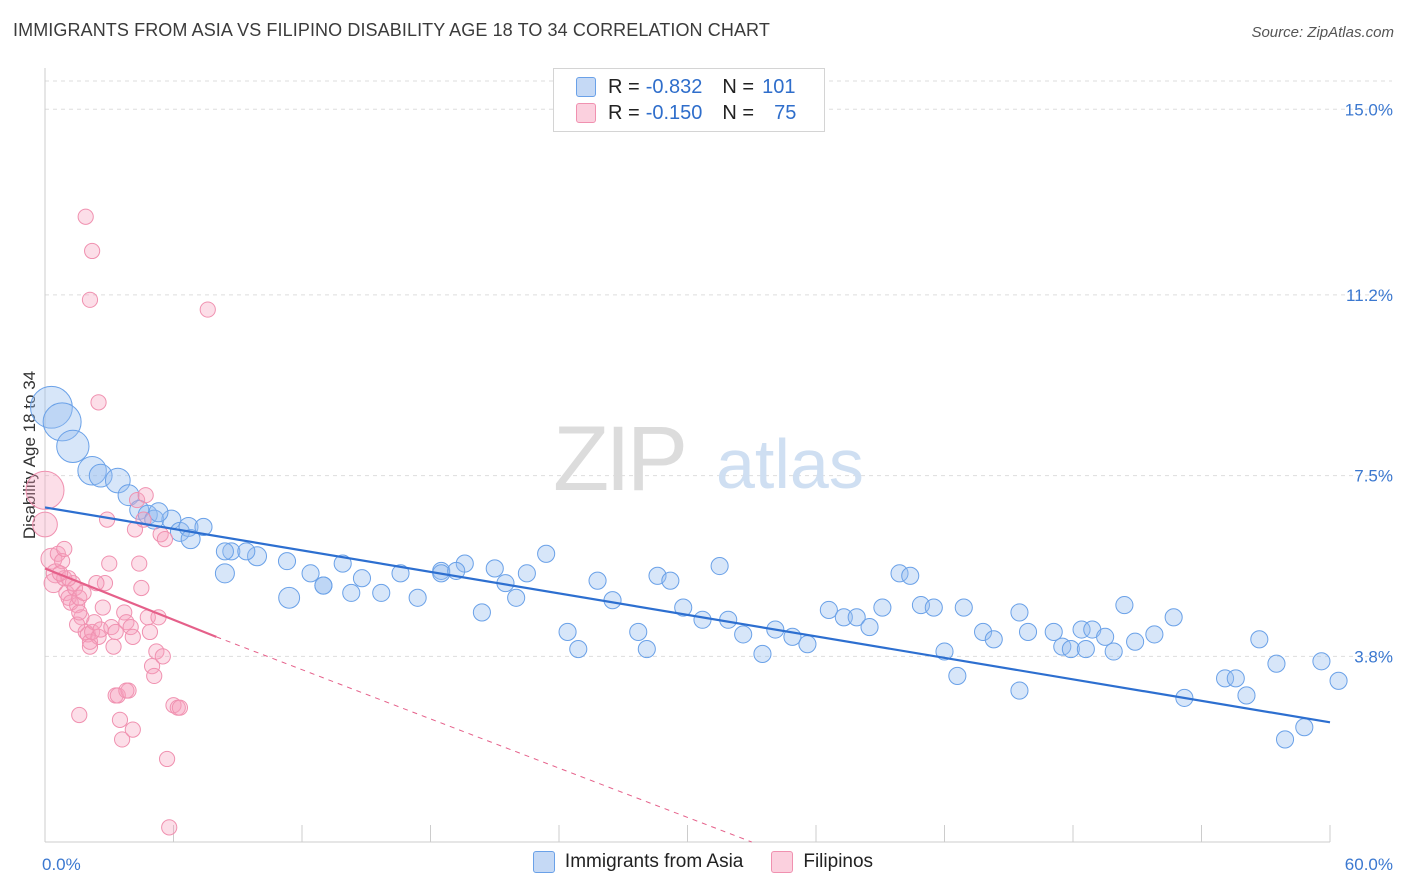 This screenshot has height=892, width=1406. What do you see at coordinates (130, 602) in the screenshot?
I see `trend-line-filipinos` at bounding box center [130, 602].